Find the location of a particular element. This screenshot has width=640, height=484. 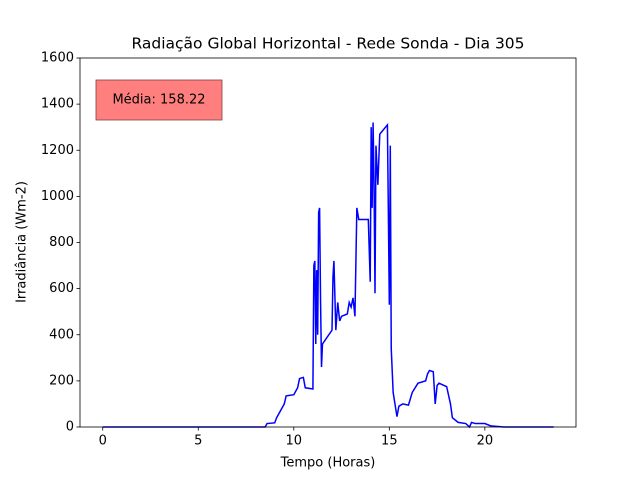

x-axis-label: Tempo (Horas) is located at coordinates (328, 463).